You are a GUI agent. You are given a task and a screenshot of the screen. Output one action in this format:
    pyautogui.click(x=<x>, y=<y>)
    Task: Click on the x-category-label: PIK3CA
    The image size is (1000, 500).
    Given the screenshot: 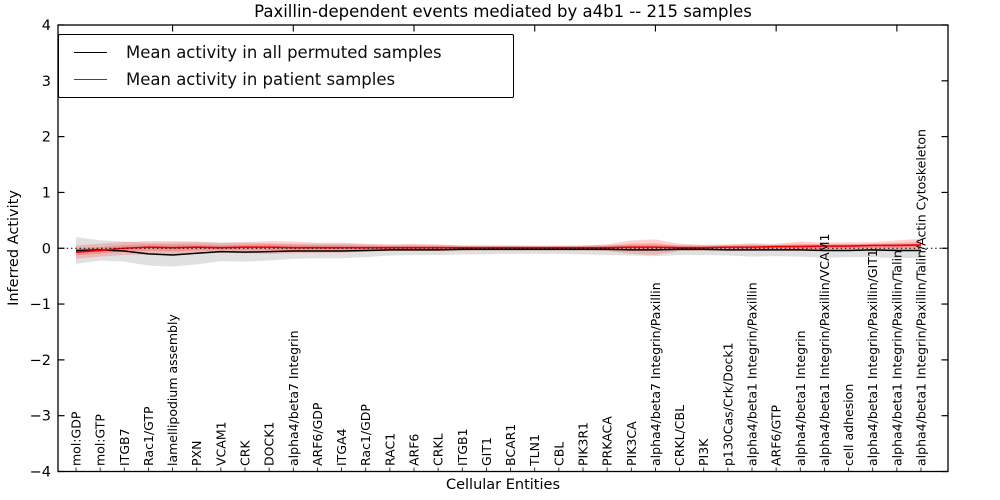 What is the action you would take?
    pyautogui.click(x=631, y=443)
    